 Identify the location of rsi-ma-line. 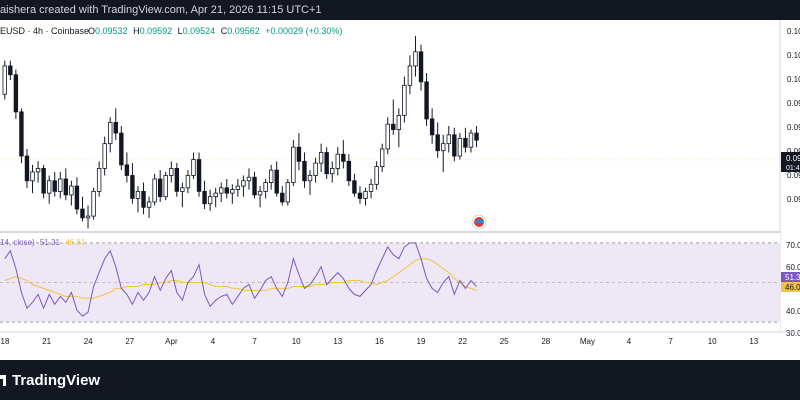
(240, 278).